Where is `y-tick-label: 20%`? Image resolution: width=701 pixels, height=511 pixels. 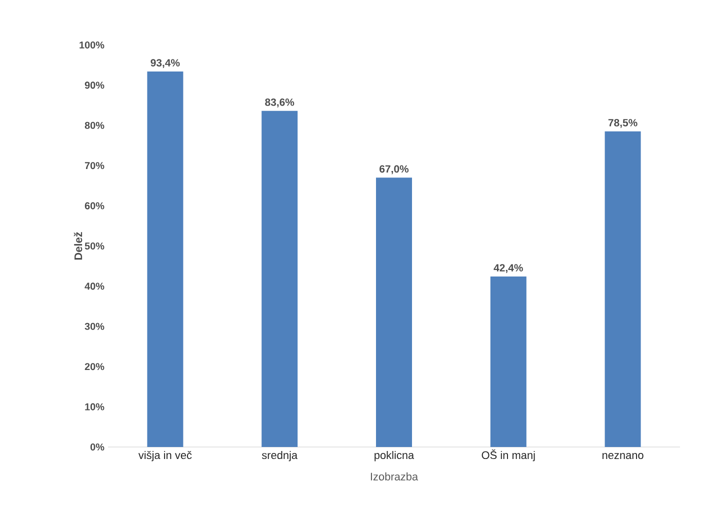 y-tick-label: 20% is located at coordinates (94, 366).